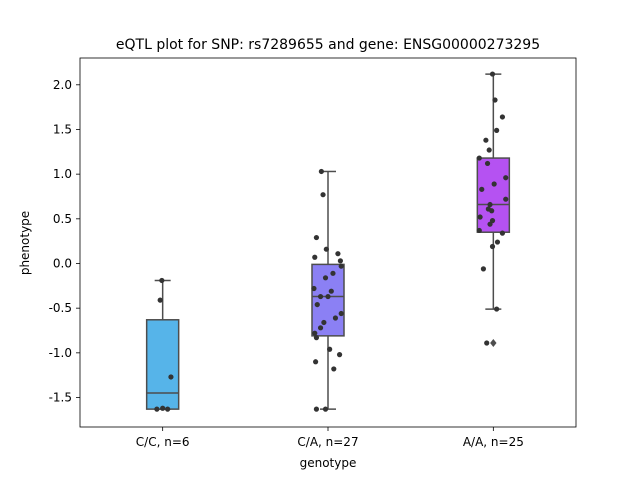  What do you see at coordinates (493, 442) in the screenshot?
I see `x-tick-label: A/A, n=25` at bounding box center [493, 442].